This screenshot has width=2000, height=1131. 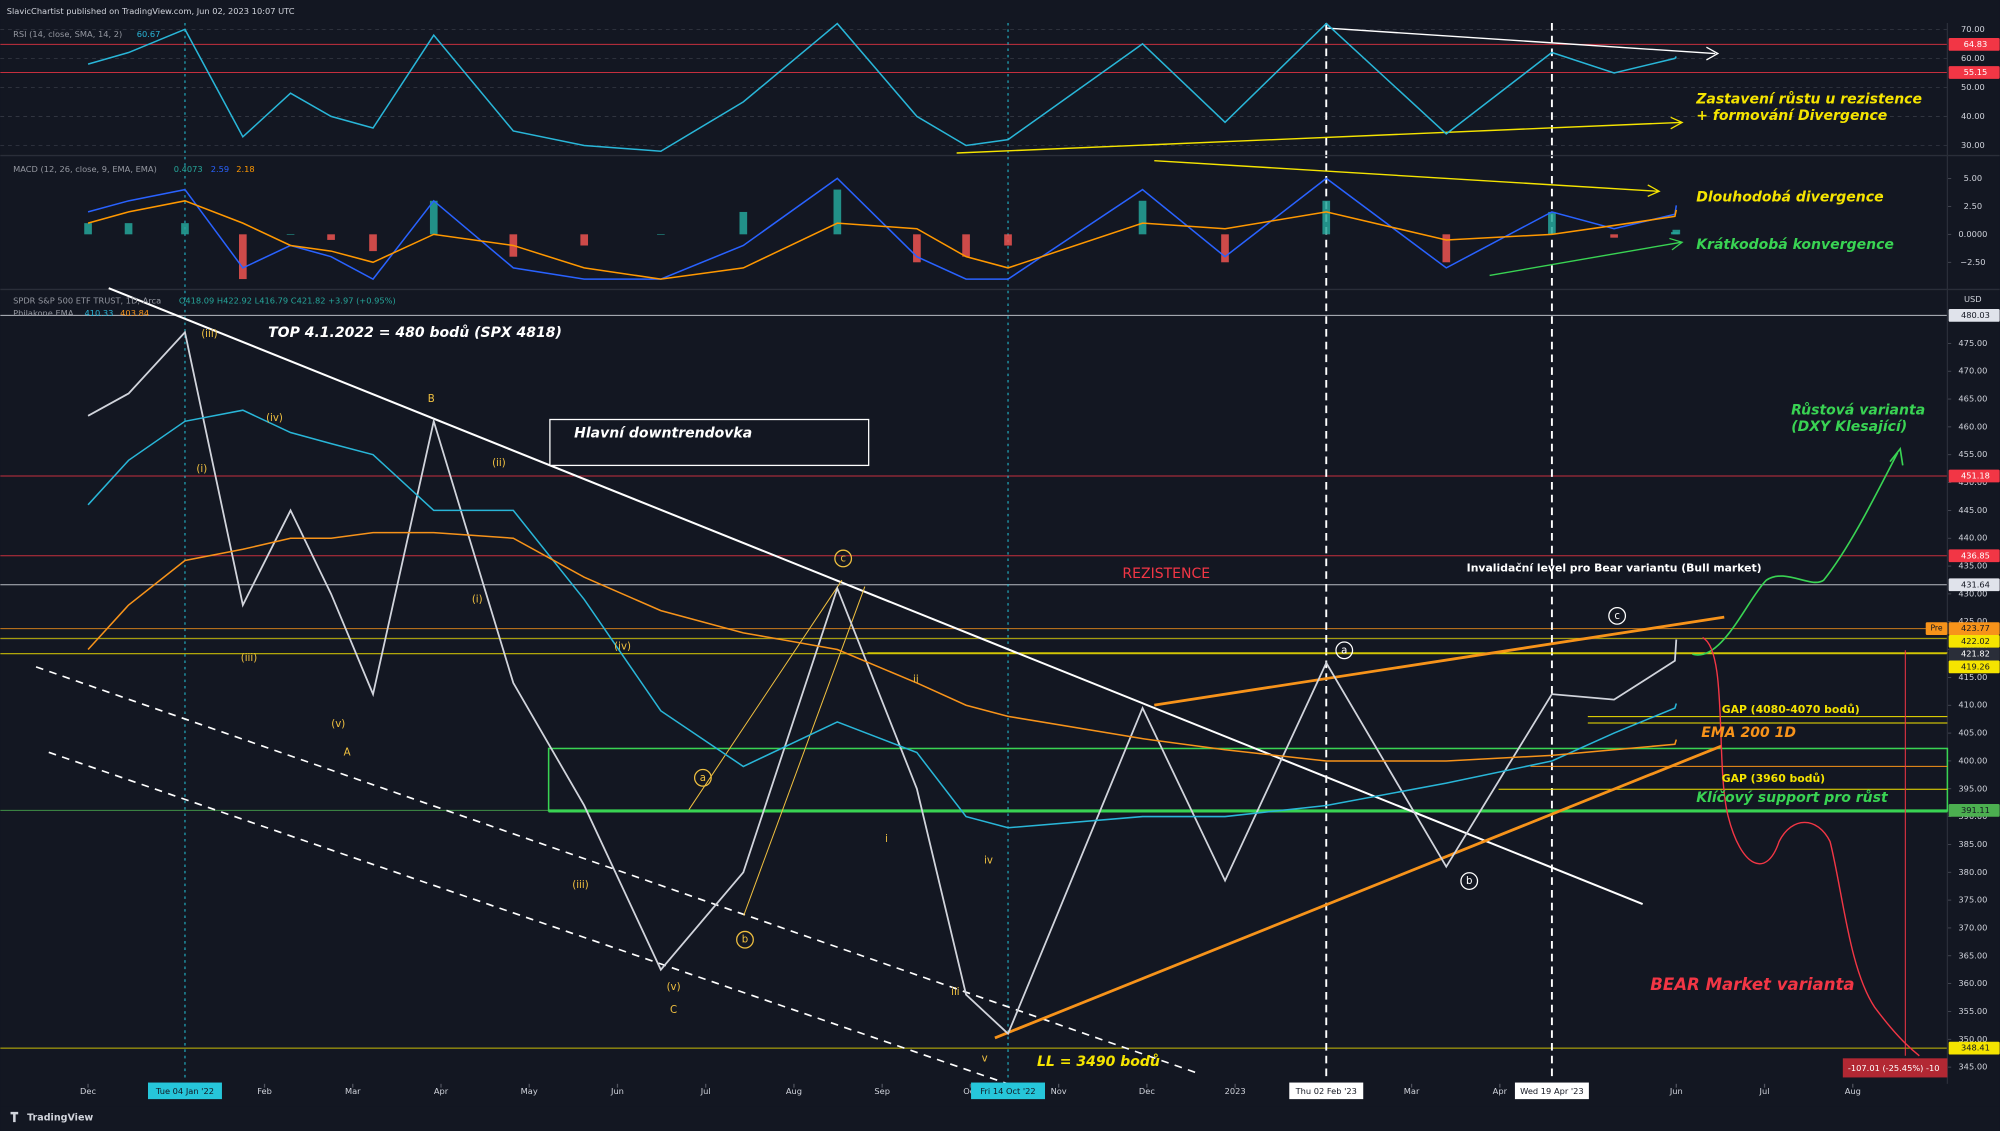 I want to click on annotation: -107.01 (-25.45%) -10, so click(x=1894, y=1068).